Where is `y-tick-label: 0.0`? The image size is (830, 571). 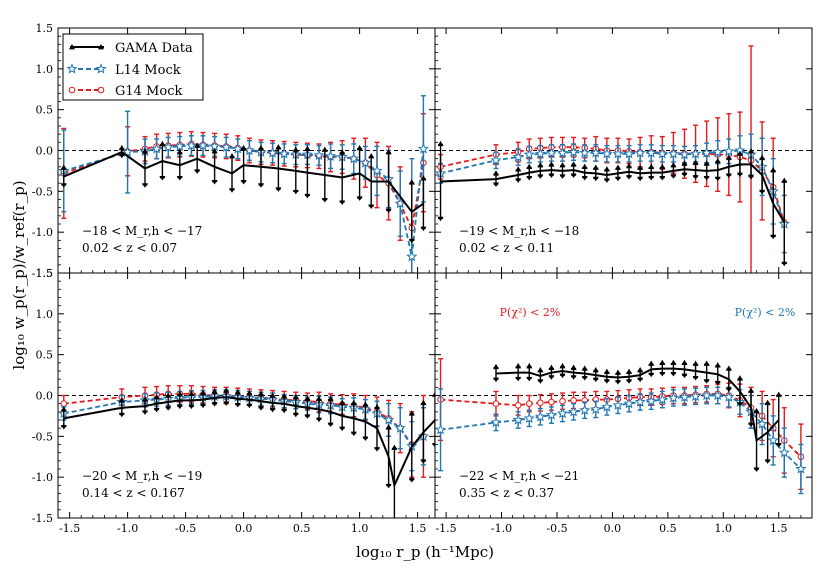 y-tick-label: 0.0 is located at coordinates (45, 151).